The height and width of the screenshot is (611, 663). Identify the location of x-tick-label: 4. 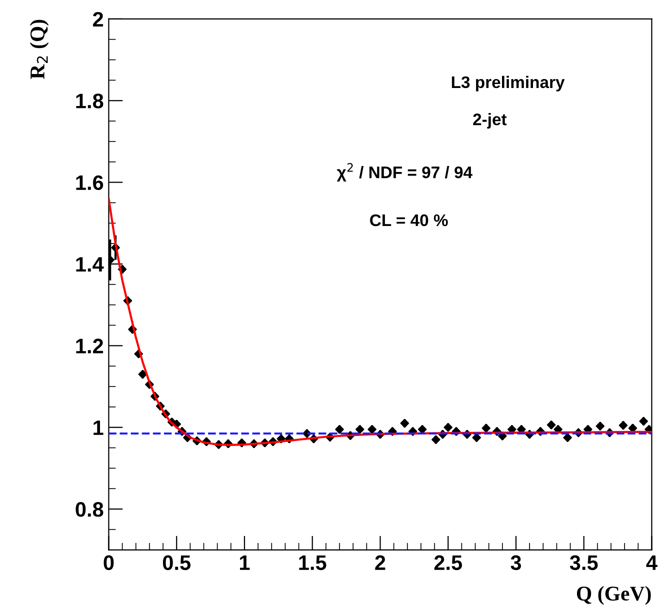
(652, 563).